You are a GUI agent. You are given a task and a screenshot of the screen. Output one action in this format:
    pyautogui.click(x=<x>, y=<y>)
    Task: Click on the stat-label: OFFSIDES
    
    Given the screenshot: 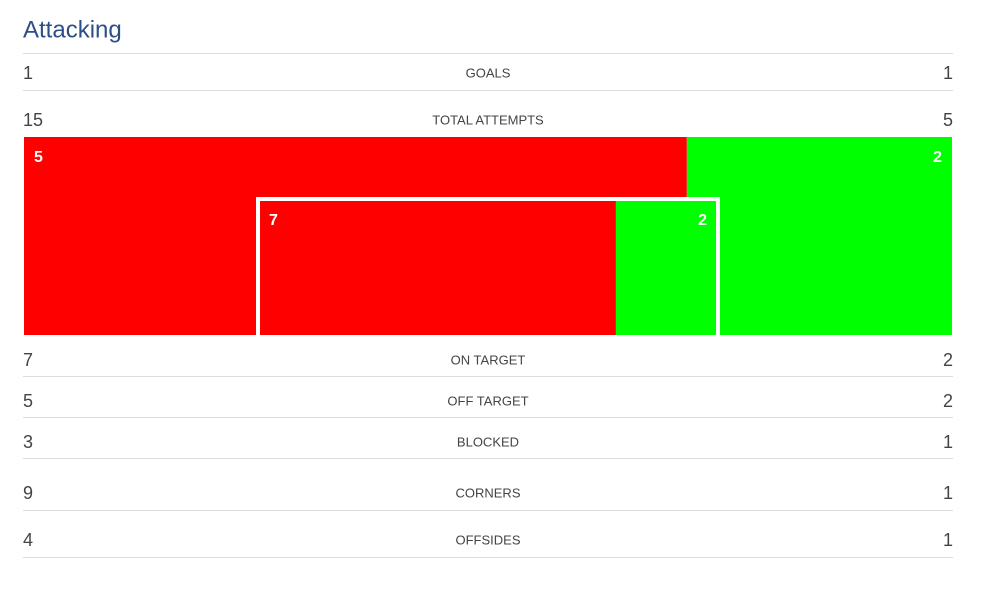 What is the action you would take?
    pyautogui.click(x=487, y=539)
    